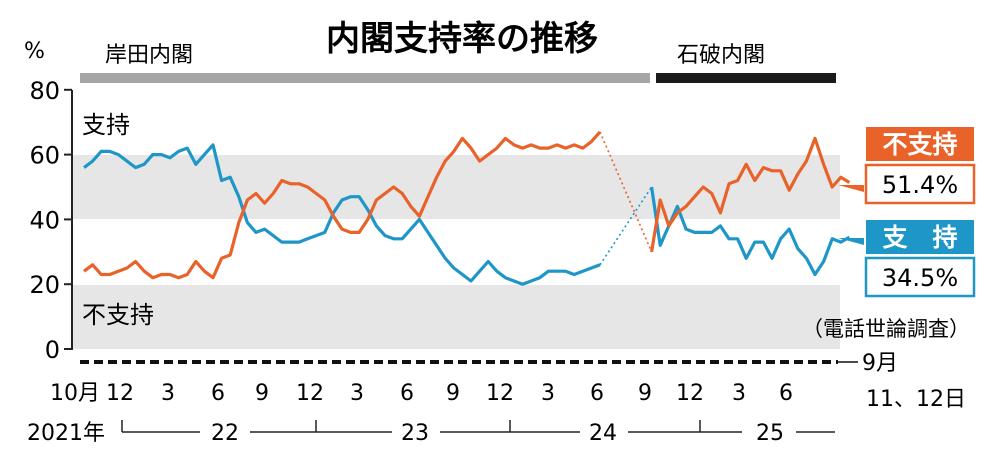 This screenshot has width=1000, height=462. Describe the element at coordinates (746, 78) in the screenshot. I see `ishiba-cabinet-bar` at that location.